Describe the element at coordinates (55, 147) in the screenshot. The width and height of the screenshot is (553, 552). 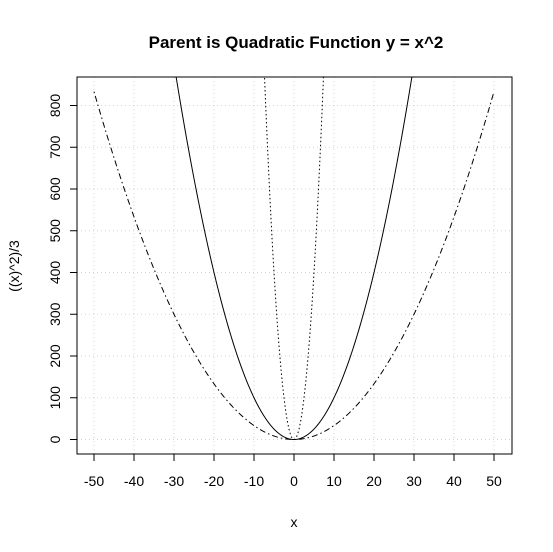
I see `y-tick-label: 700` at that location.